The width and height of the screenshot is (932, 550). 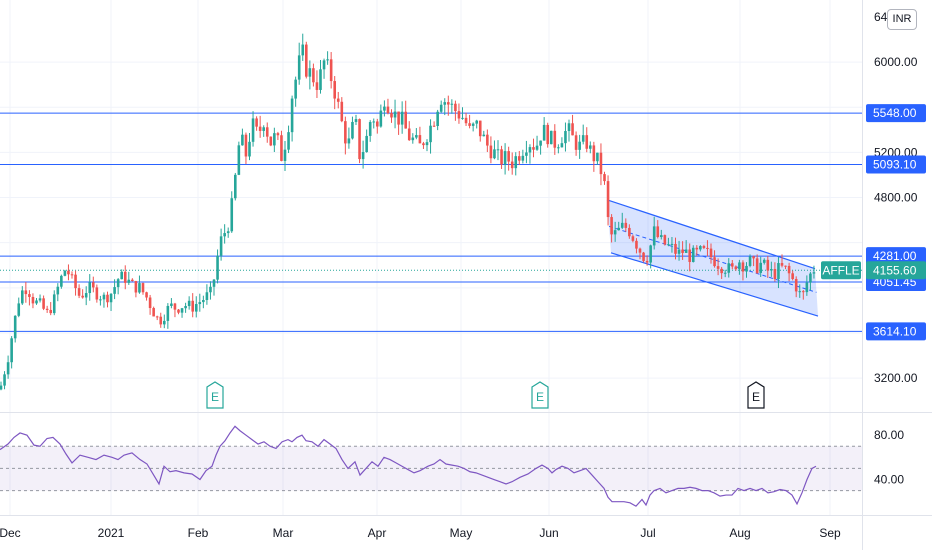 What do you see at coordinates (889, 480) in the screenshot?
I see `rsi-tick-label: 40.00` at bounding box center [889, 480].